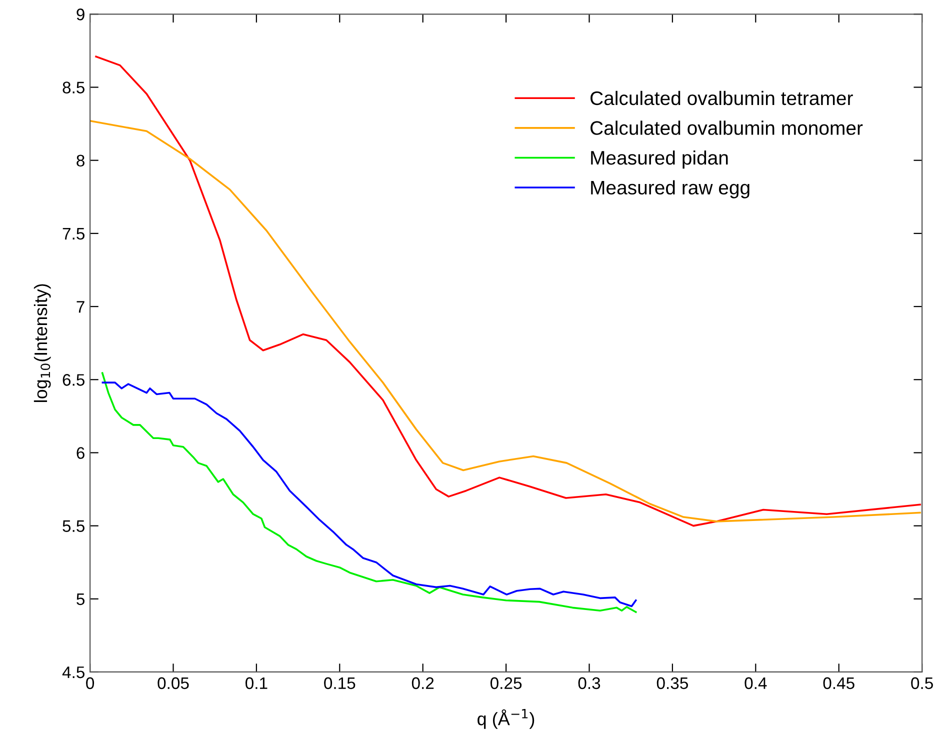 Image resolution: width=938 pixels, height=745 pixels. Describe the element at coordinates (506, 719) in the screenshot. I see `x-axis-title: q (Å$^{−1}$)` at that location.